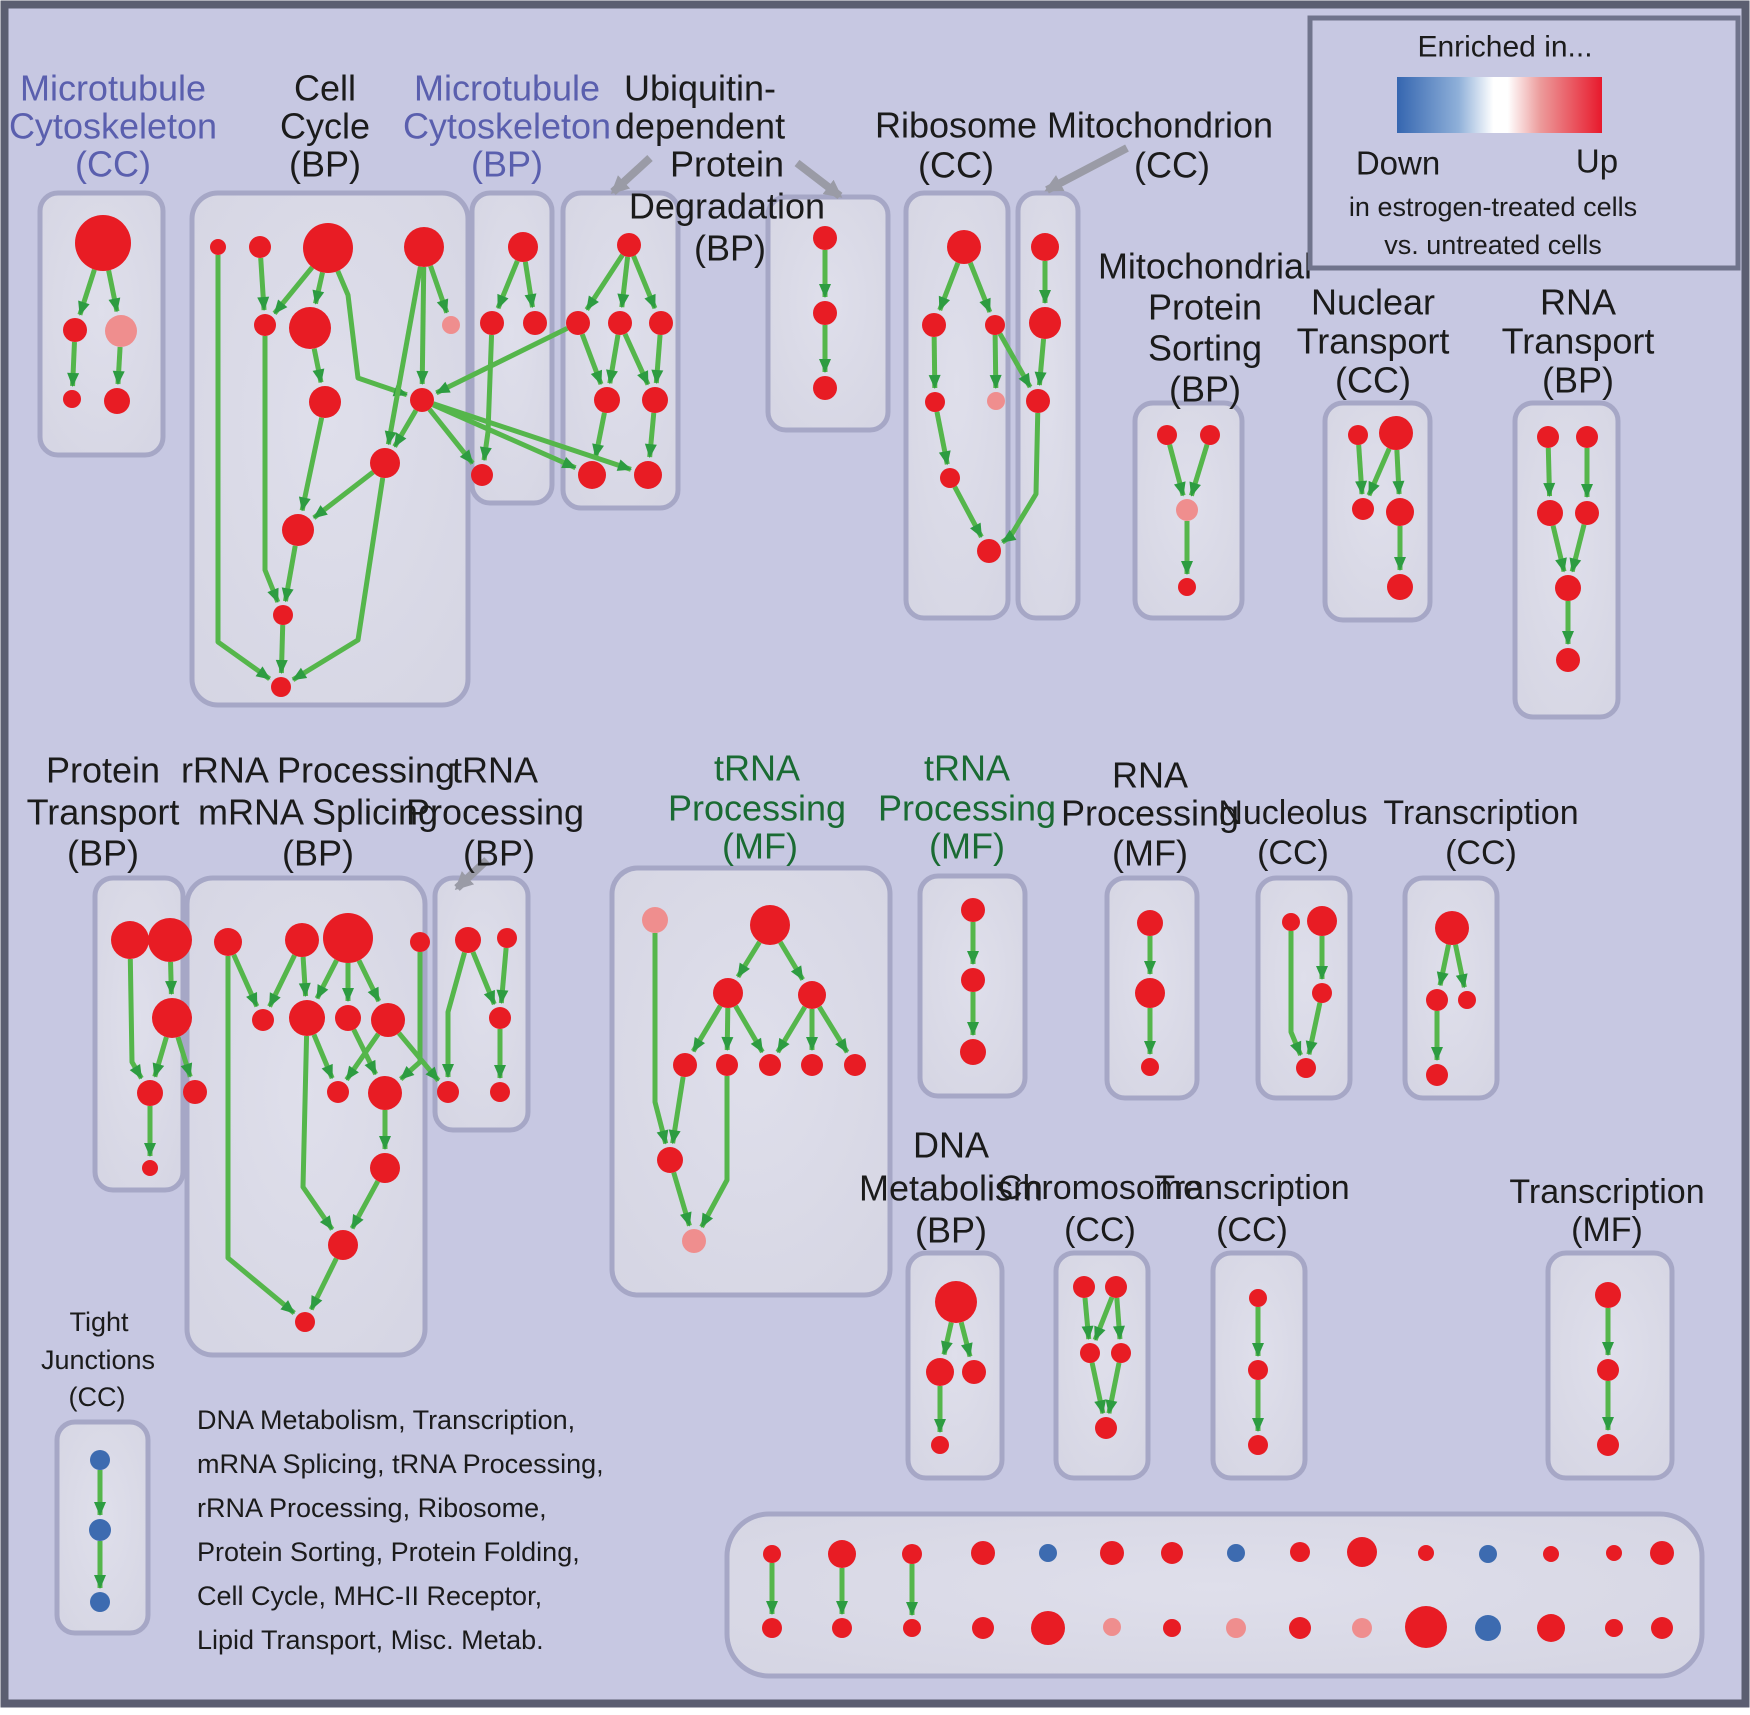 The height and width of the screenshot is (1715, 1750). I want to click on cluster-label-protein-transport-bp: Protein, so click(103, 770).